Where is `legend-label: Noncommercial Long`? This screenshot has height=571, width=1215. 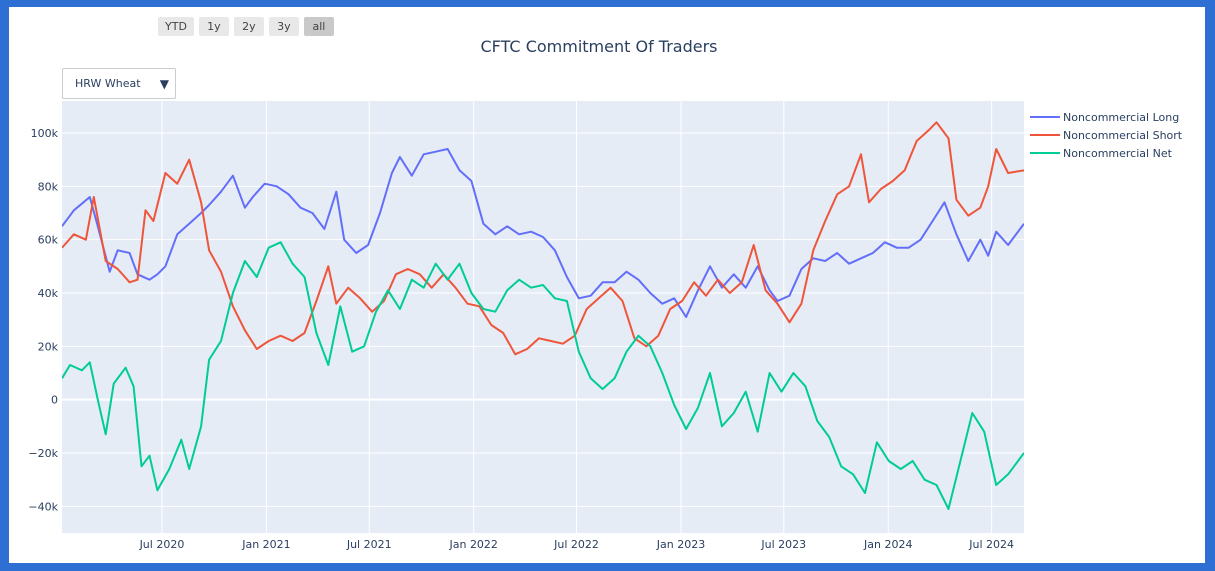
legend-label: Noncommercial Long is located at coordinates (1121, 117).